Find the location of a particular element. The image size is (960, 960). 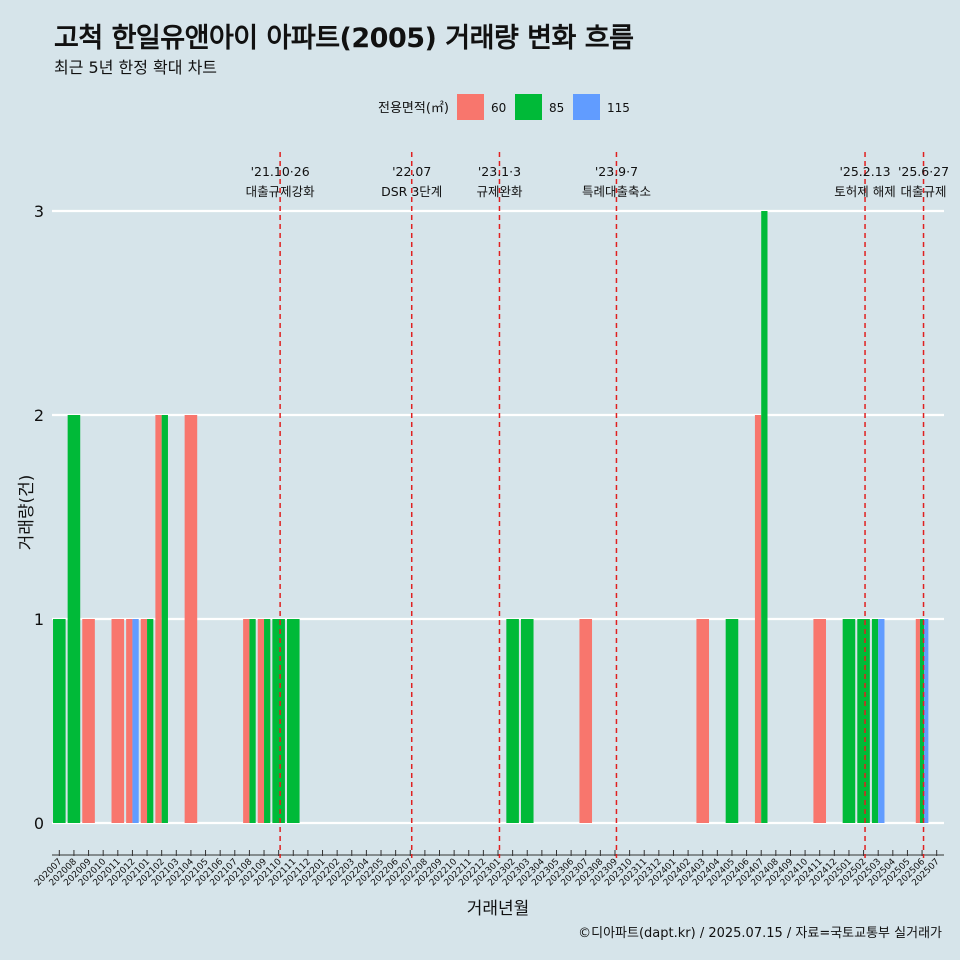

annotation-date: '23.9·7 is located at coordinates (616, 171).